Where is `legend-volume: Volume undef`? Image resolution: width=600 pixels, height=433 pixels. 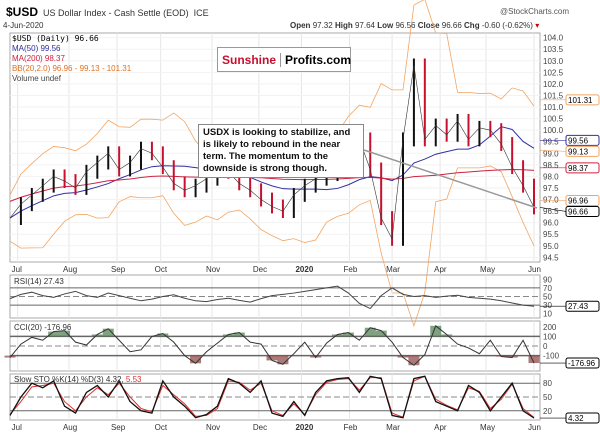 legend-volume: Volume undef is located at coordinates (36, 78).